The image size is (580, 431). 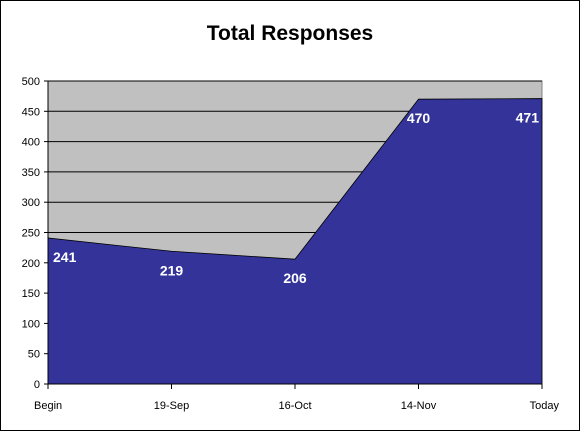 What do you see at coordinates (48, 406) in the screenshot?
I see `x-tick-label-Begin: Begin` at bounding box center [48, 406].